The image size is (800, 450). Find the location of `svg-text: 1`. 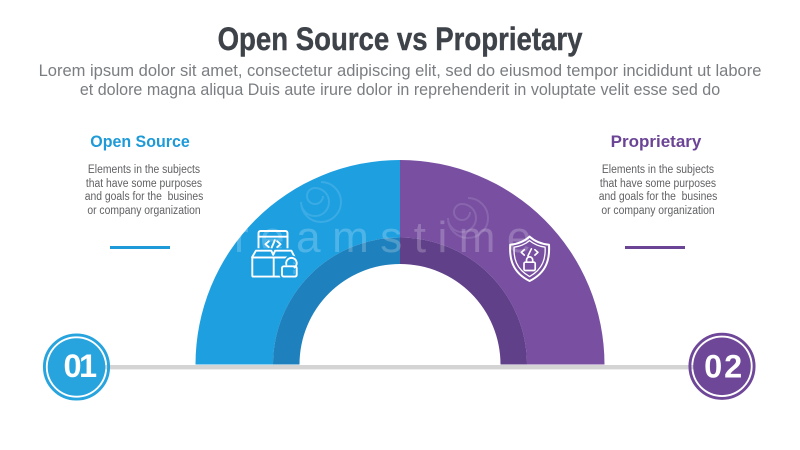

svg-text: 1 is located at coordinates (88, 366).